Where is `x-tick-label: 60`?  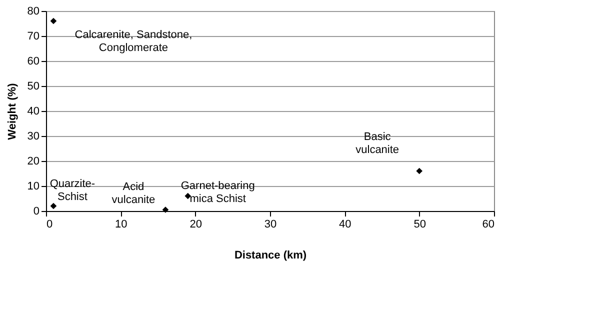
x-tick-label: 60 is located at coordinates (488, 224).